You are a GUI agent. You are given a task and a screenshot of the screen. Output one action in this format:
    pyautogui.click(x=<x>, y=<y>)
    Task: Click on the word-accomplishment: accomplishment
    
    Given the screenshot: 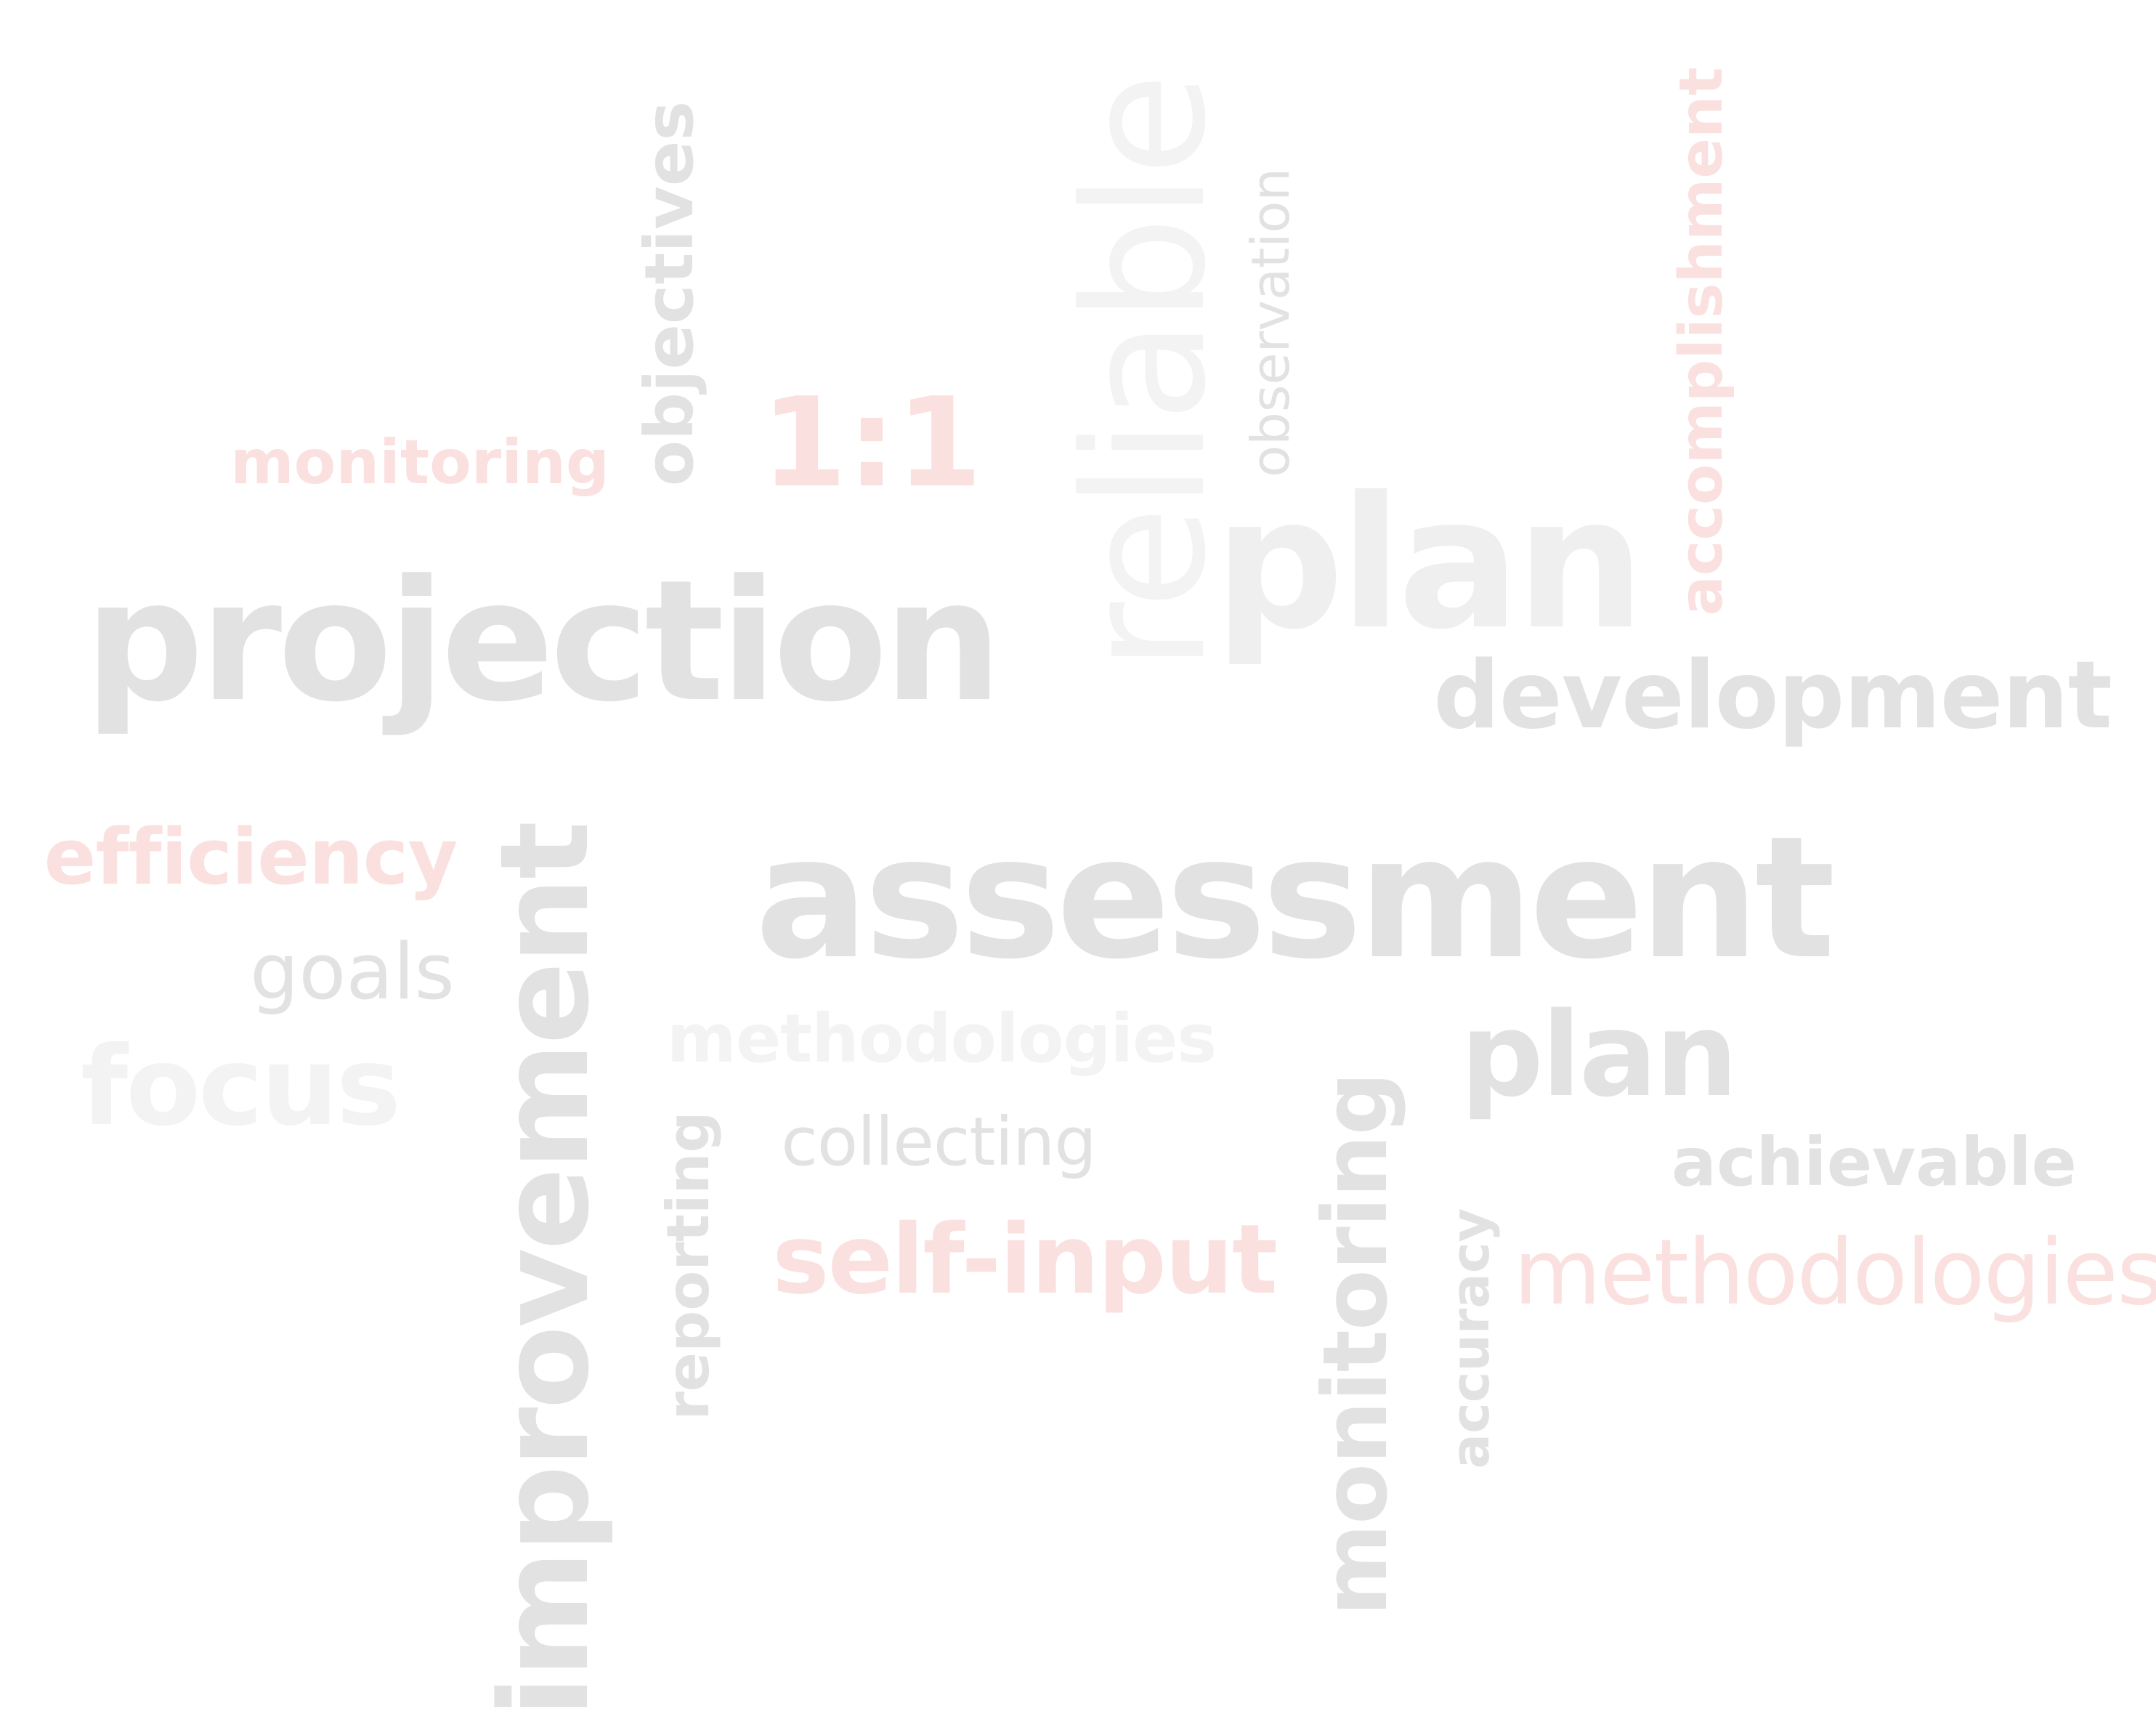 What is the action you would take?
    pyautogui.click(x=1701, y=341)
    